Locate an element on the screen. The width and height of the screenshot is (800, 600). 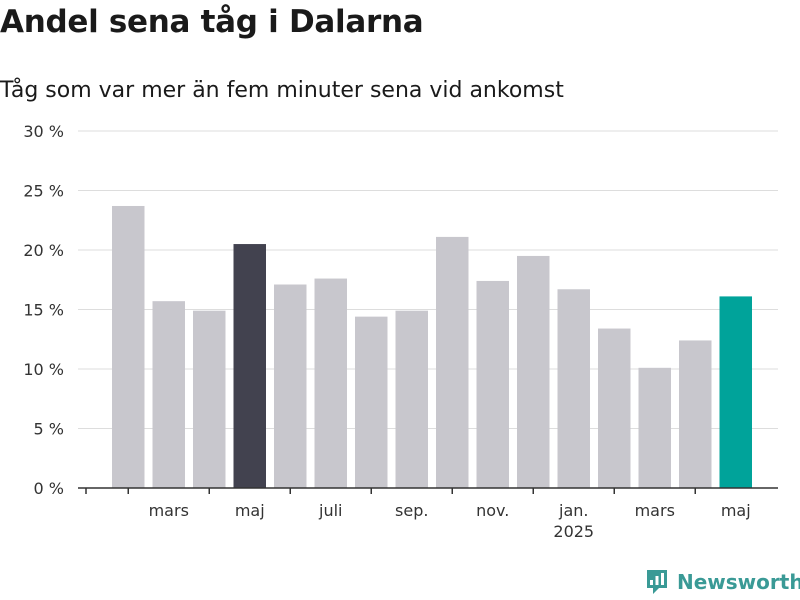
y-tick-label: 30 % is located at coordinates (43, 131).